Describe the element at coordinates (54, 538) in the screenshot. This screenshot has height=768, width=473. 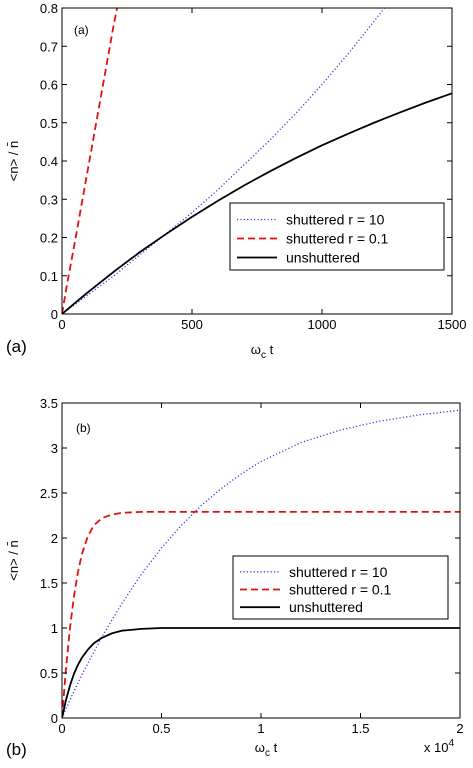
I see `y-tick-label: 2` at that location.